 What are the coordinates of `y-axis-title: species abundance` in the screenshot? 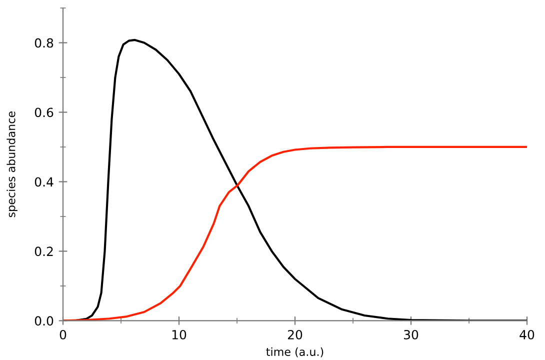 It's located at (12, 165).